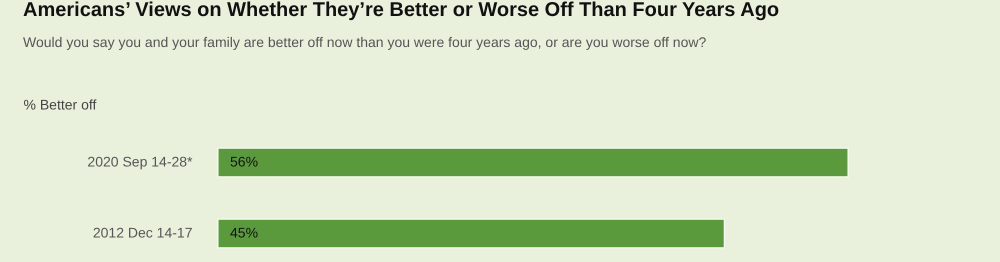 The image size is (1000, 262). I want to click on chart-title: Americans’ Views on Whether They’re Better or Worse Off Than Four Years Ago, so click(401, 10).